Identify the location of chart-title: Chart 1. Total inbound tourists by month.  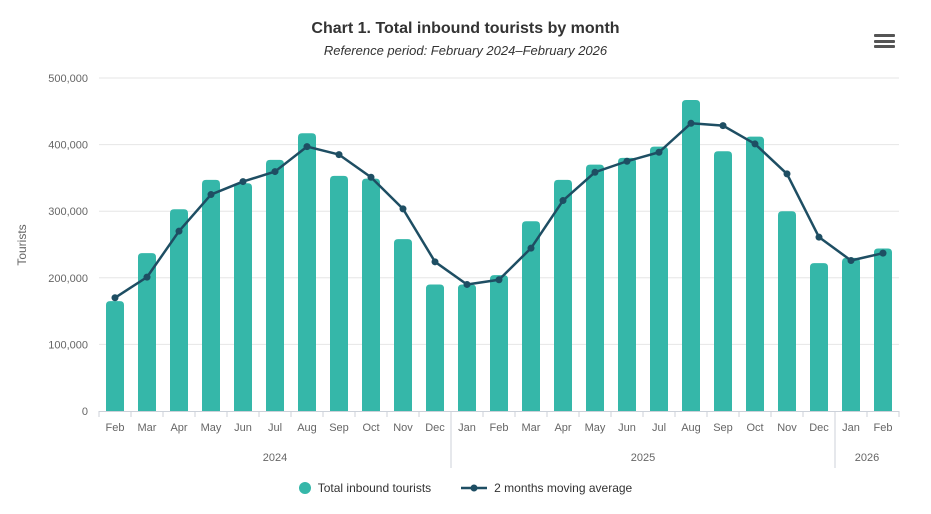
(465, 28).